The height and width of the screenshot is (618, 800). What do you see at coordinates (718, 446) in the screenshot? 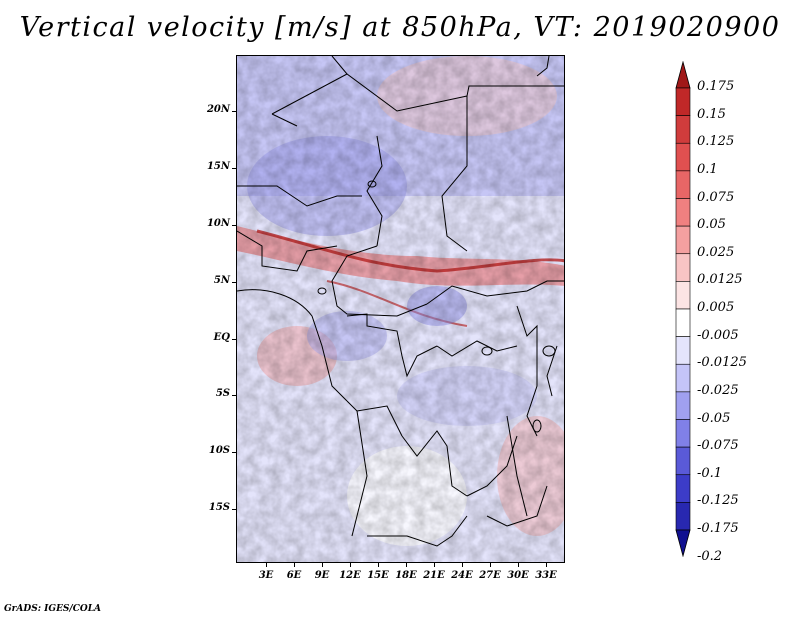
I see `colorbar-label: -0.075` at bounding box center [718, 446].